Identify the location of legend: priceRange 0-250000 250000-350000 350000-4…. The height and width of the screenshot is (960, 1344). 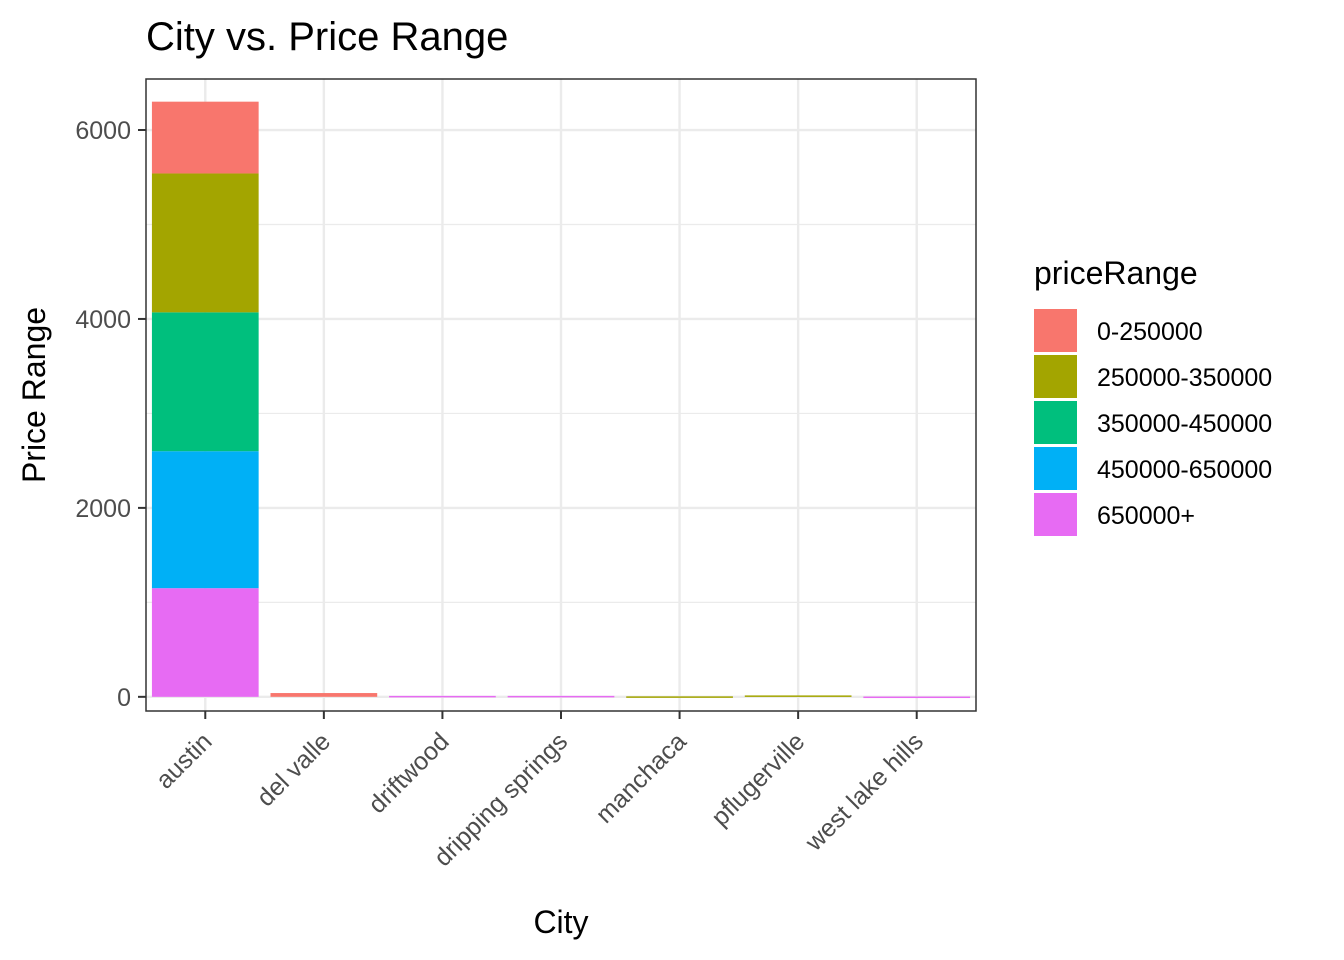
(1153, 395).